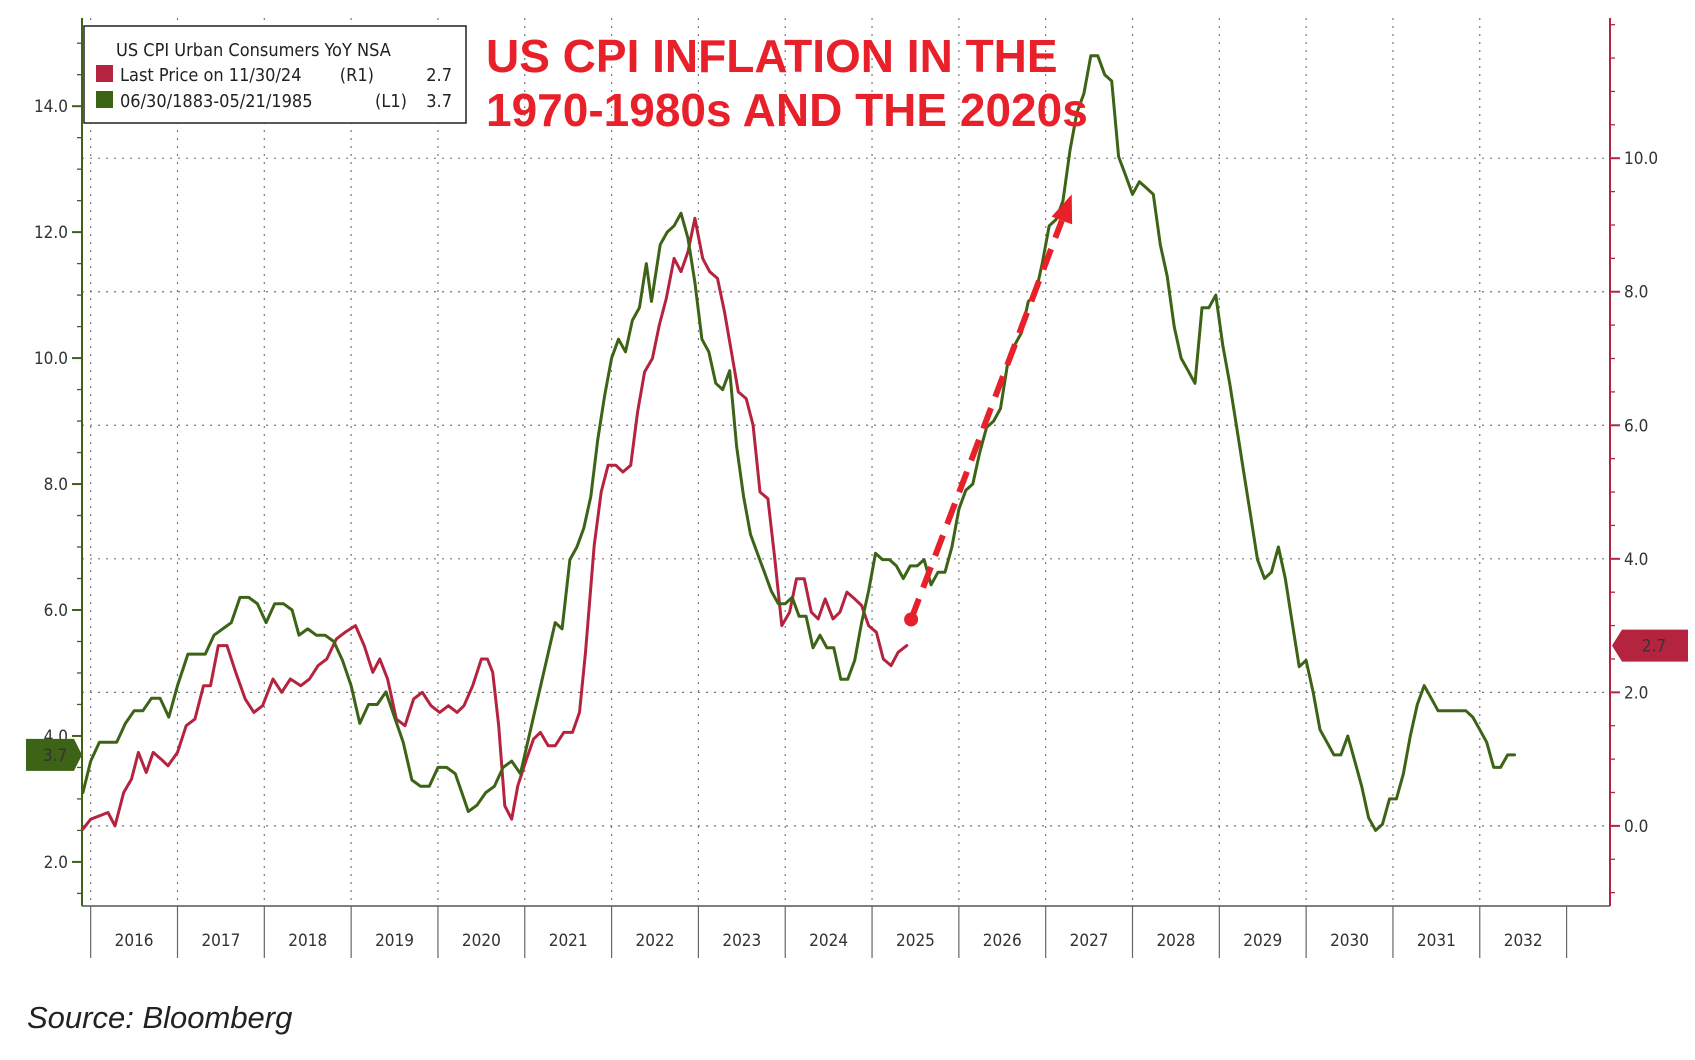 The width and height of the screenshot is (1695, 1060). What do you see at coordinates (655, 941) in the screenshot?
I see `x-tick-label: 2022` at bounding box center [655, 941].